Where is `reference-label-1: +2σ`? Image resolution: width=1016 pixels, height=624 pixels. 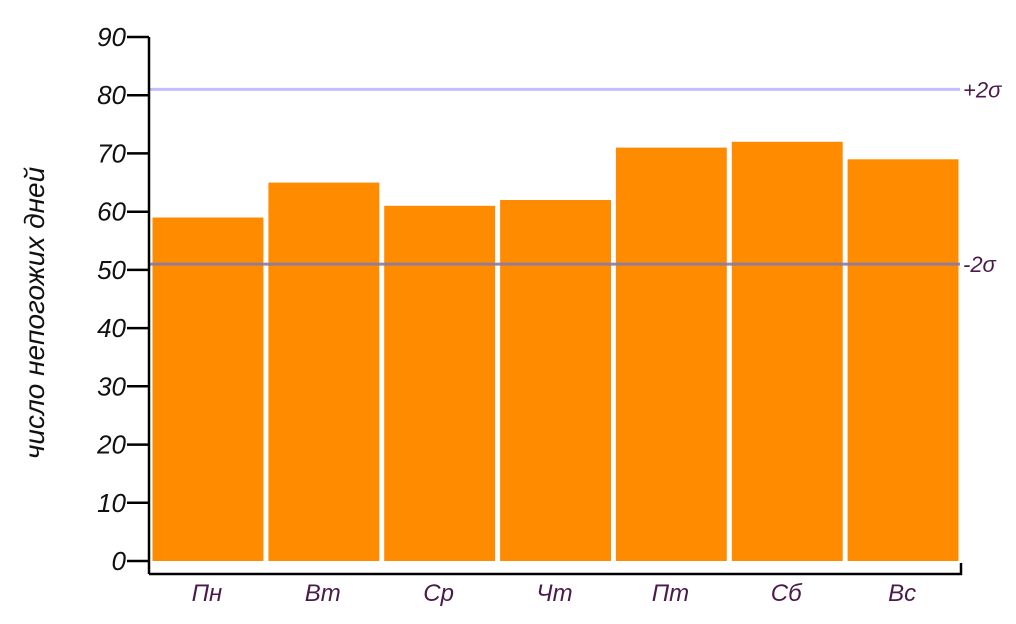 reference-label-1: +2σ is located at coordinates (982, 89).